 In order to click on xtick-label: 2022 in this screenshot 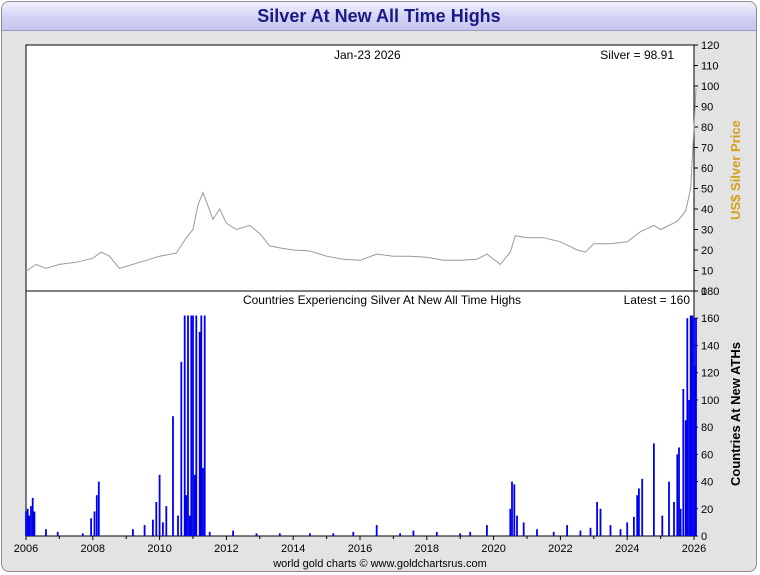, I will do `click(560, 549)`.